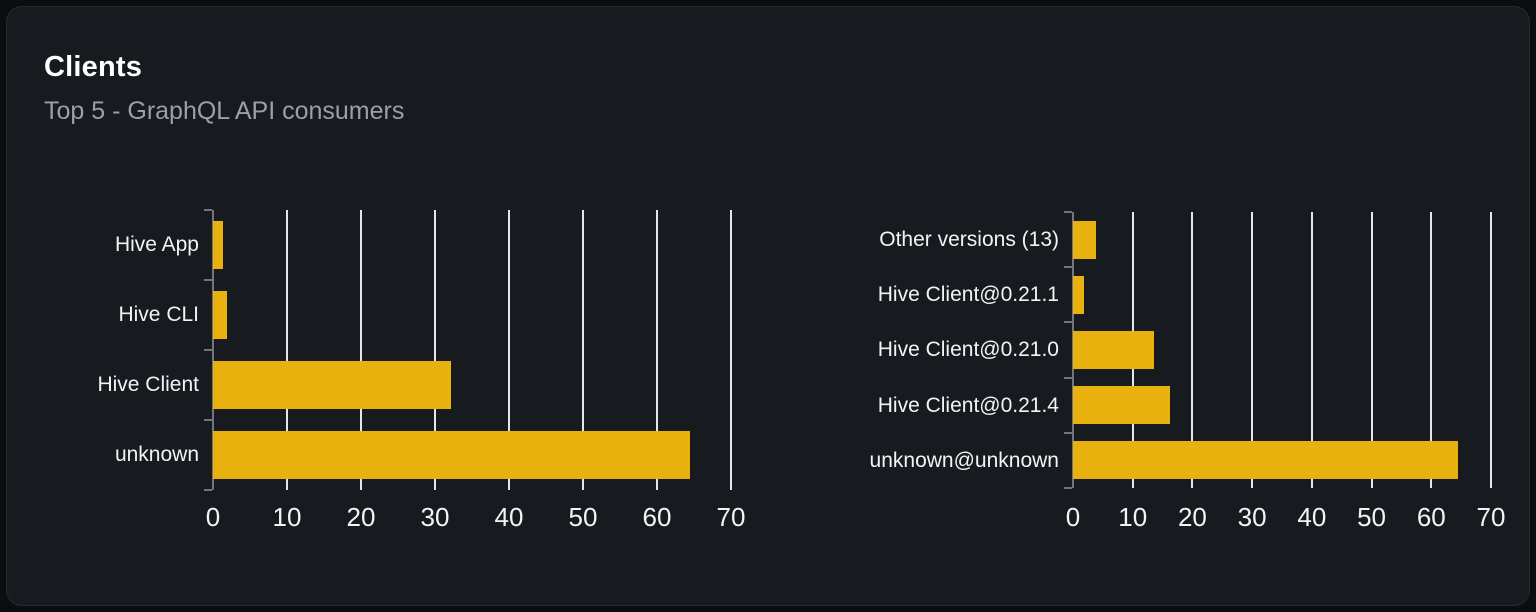  I want to click on bar-hive-client, so click(332, 385).